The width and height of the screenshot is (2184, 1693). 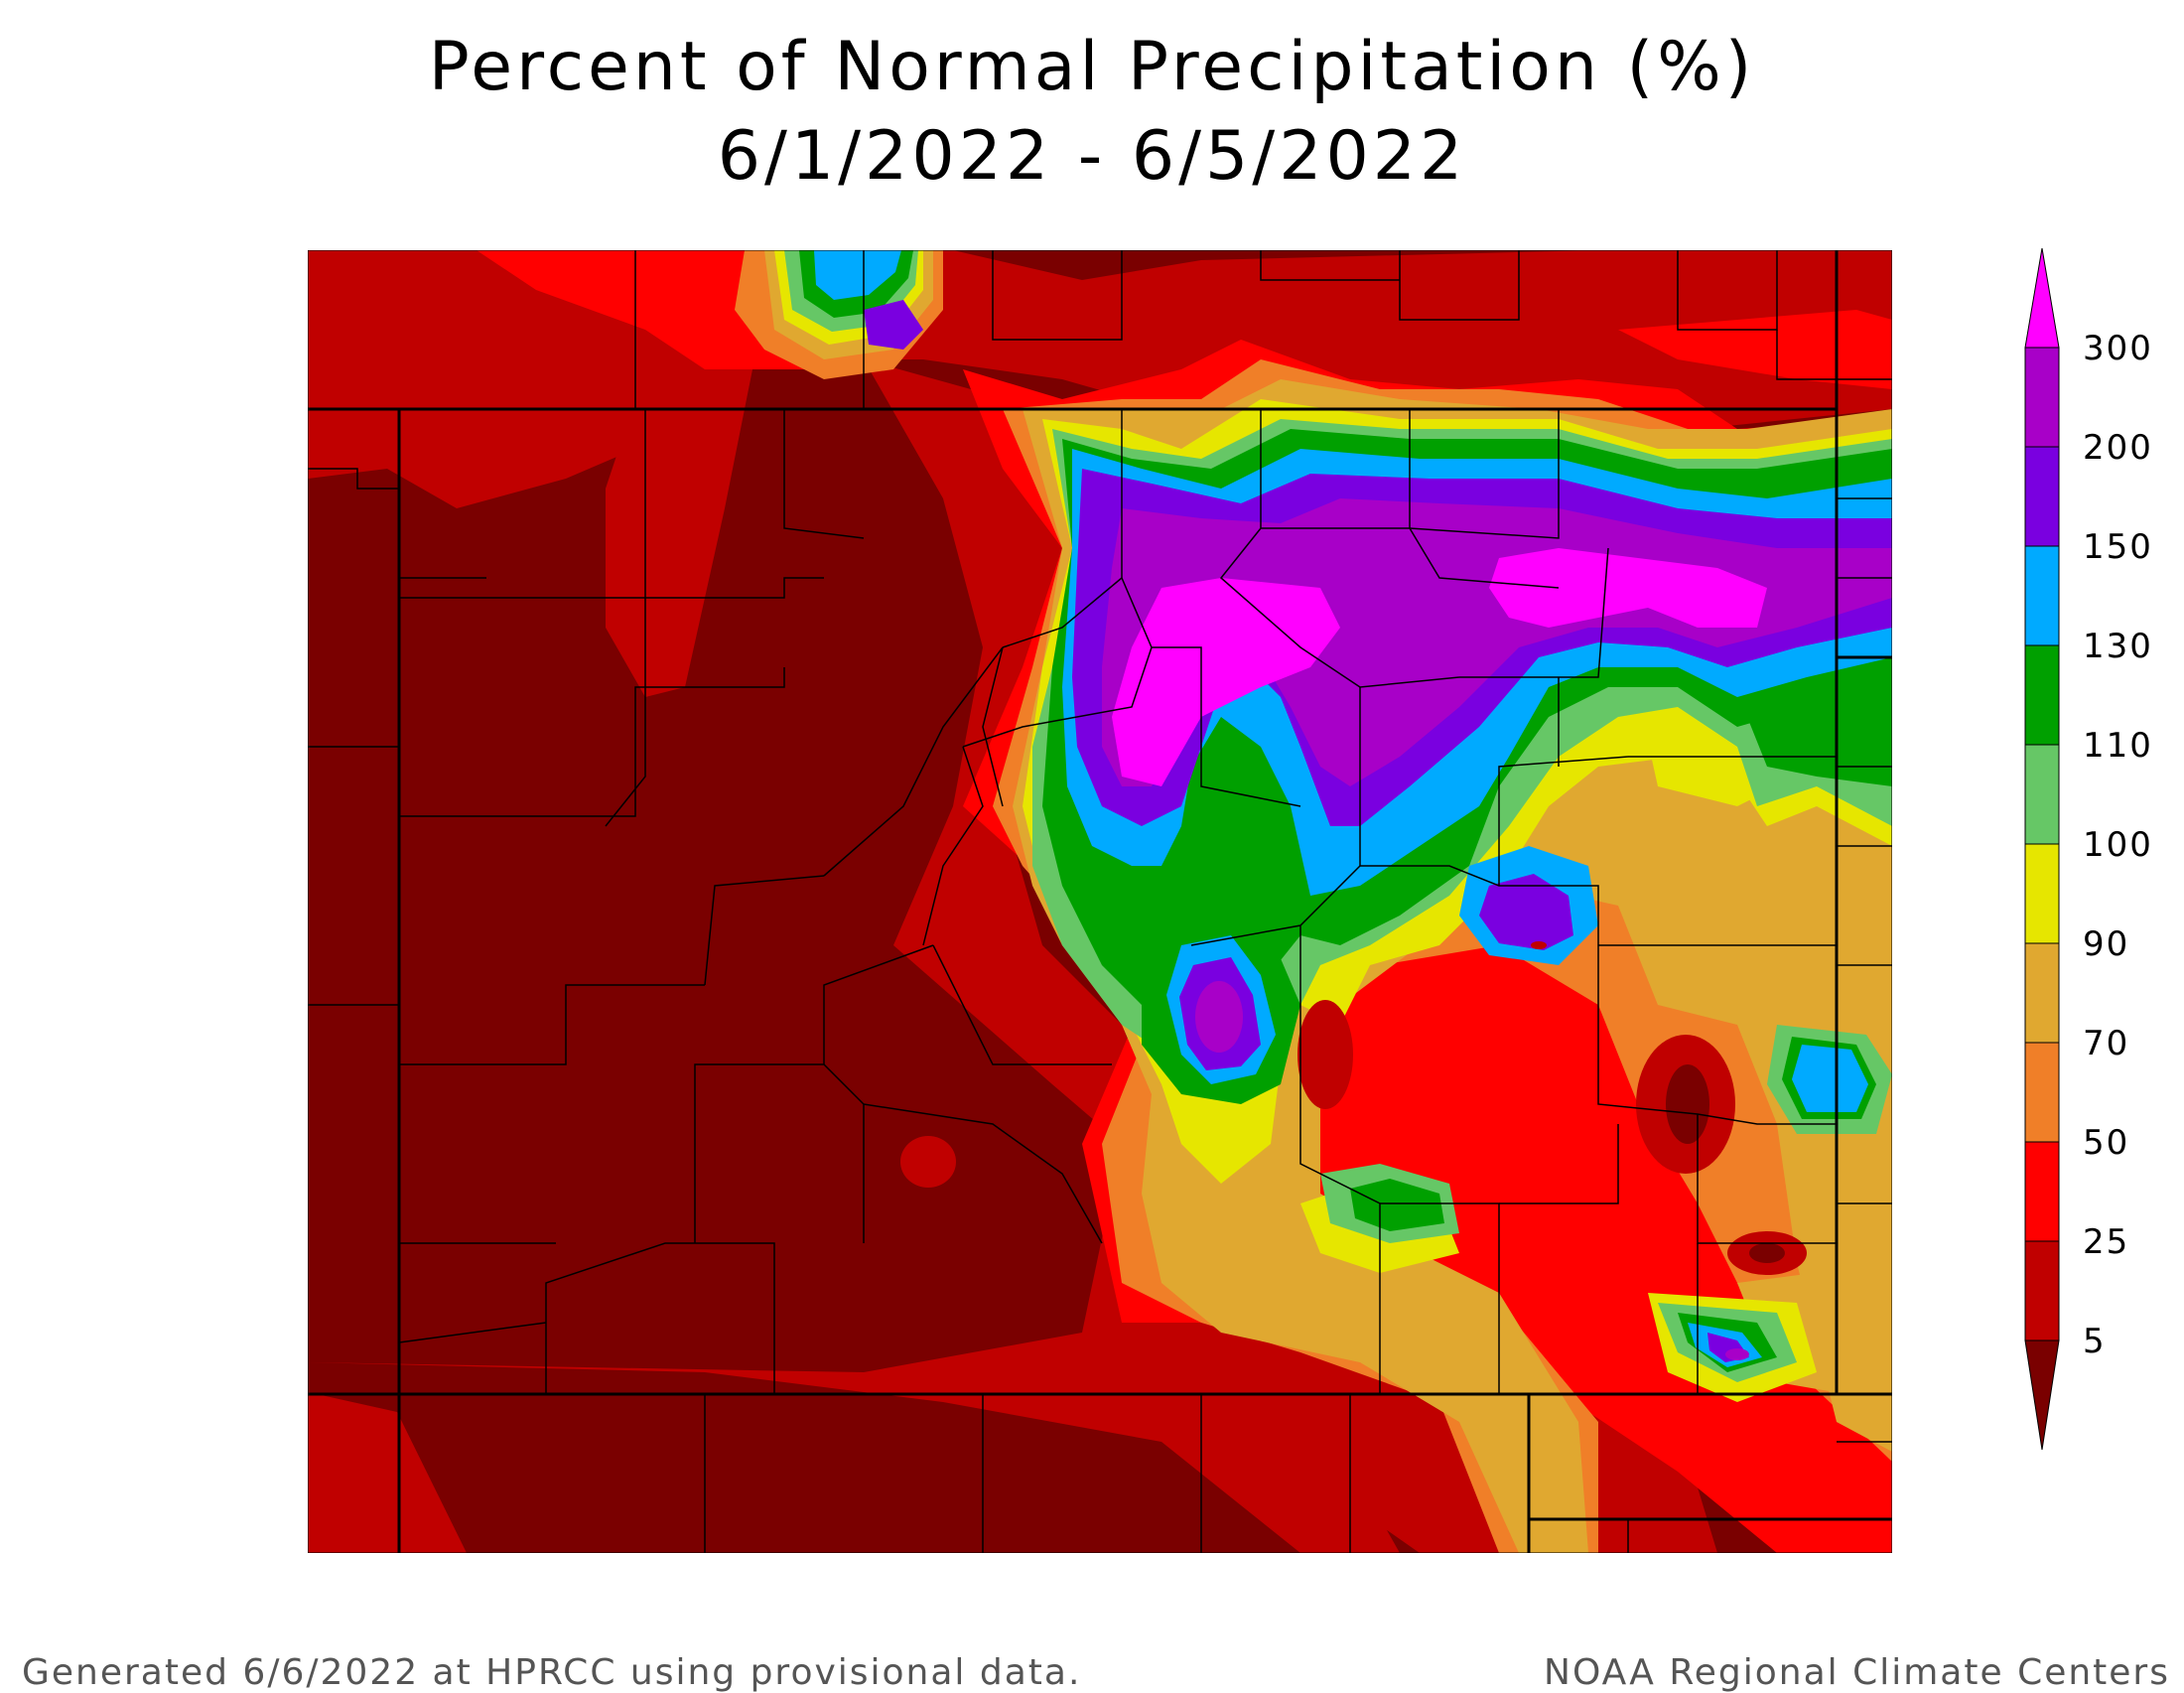 I want to click on legend-label-25: 25, so click(x=2106, y=1242).